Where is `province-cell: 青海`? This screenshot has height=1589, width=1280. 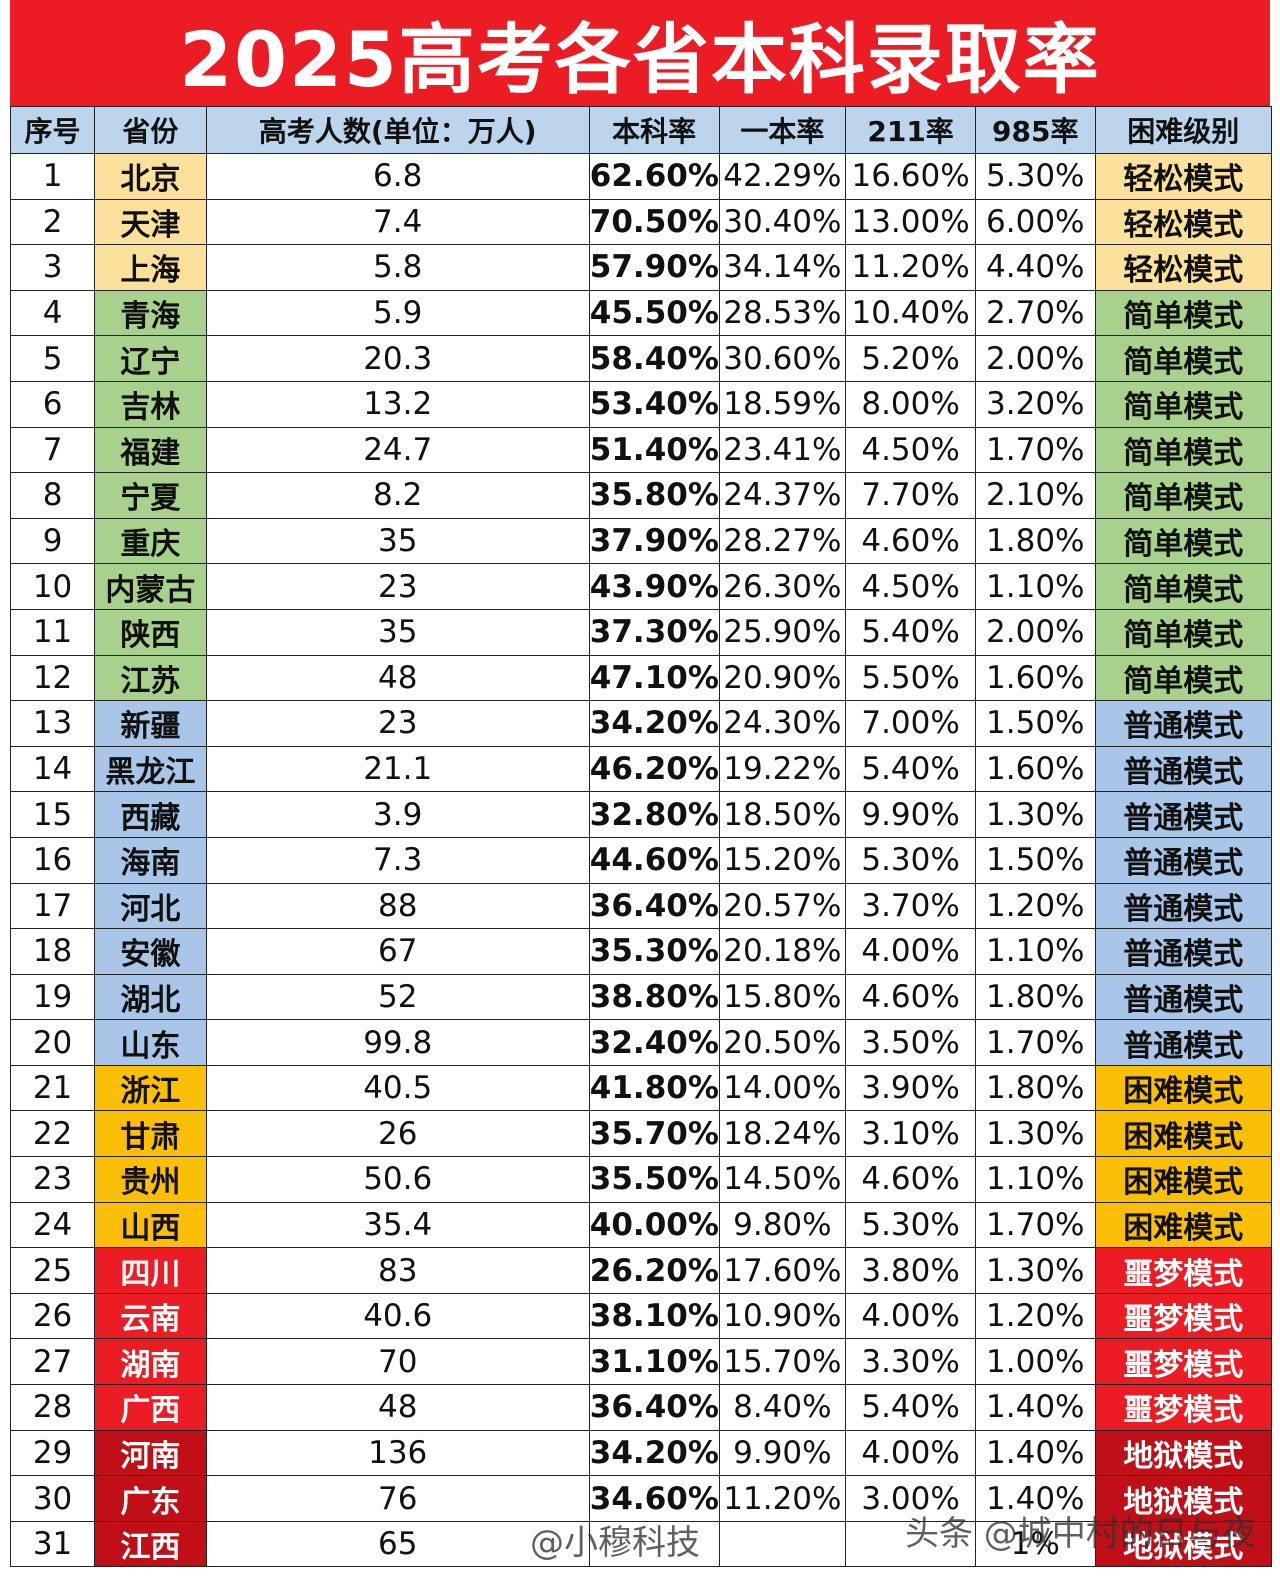
province-cell: 青海 is located at coordinates (150, 313).